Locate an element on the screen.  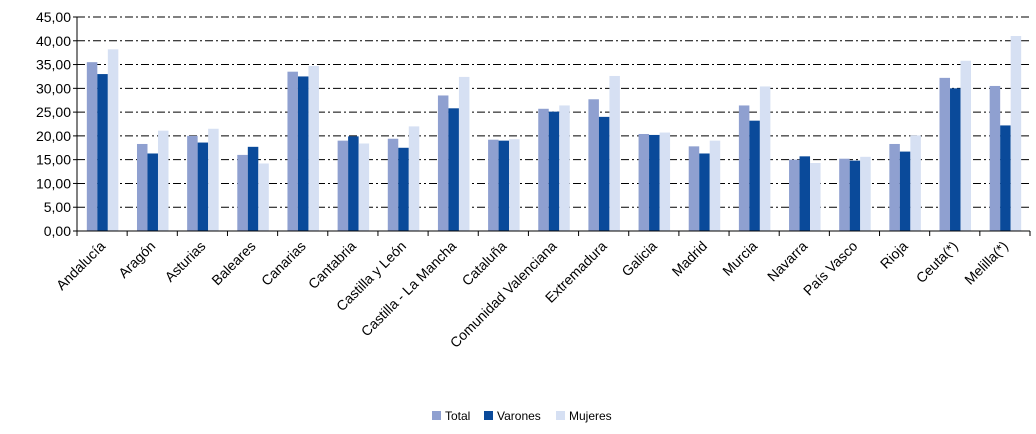
y-tick-label: 40,00 is located at coordinates (53, 41).